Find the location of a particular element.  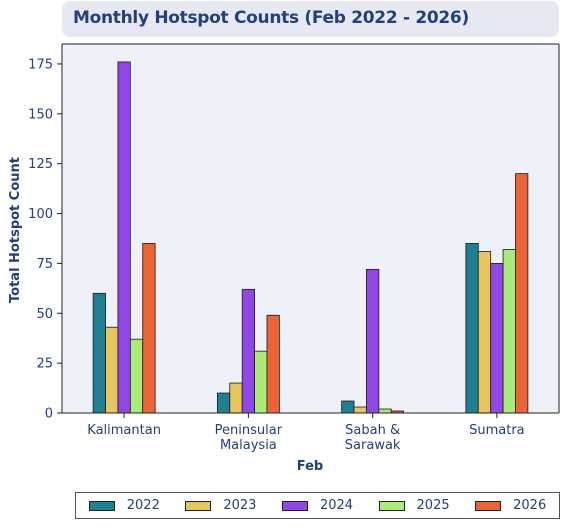

legend-item-2022: 2022 is located at coordinates (124, 505).